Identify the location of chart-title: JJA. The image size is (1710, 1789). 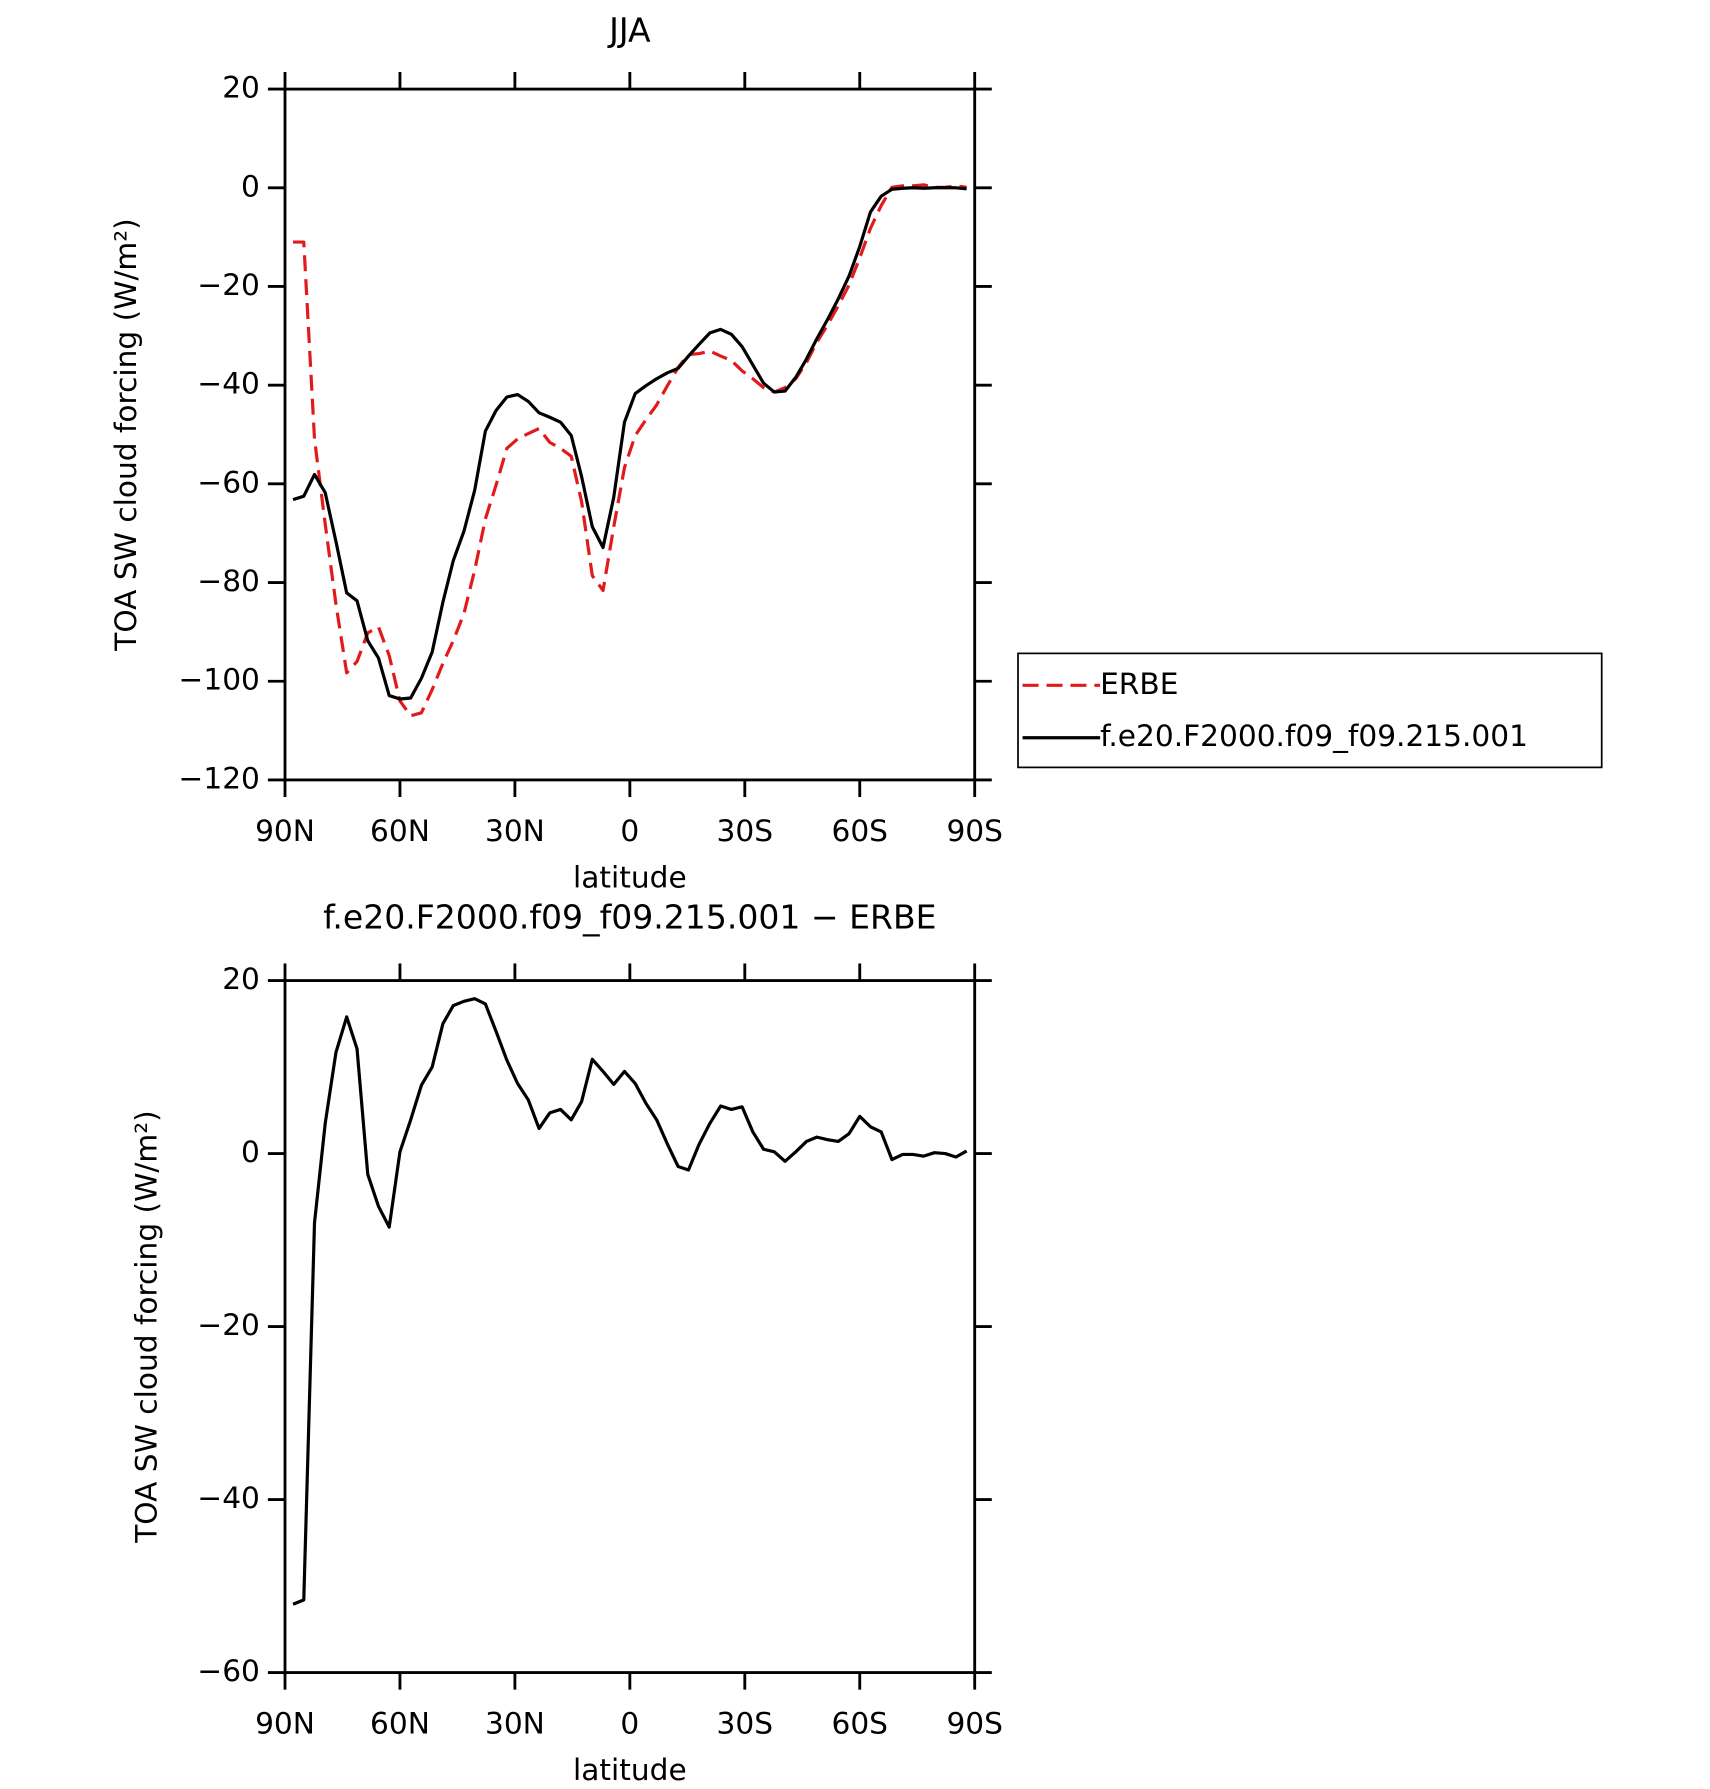
(629, 30).